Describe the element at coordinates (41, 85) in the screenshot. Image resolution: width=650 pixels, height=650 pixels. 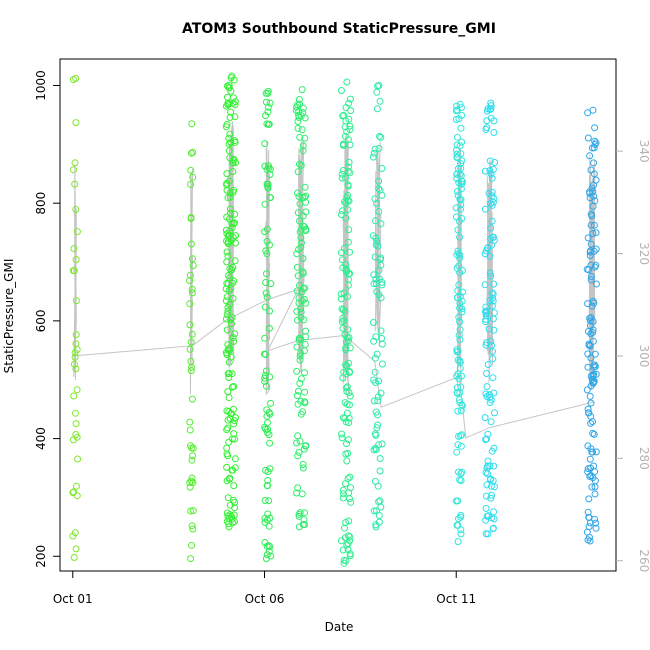
I see `y-tick-label: 1000` at that location.